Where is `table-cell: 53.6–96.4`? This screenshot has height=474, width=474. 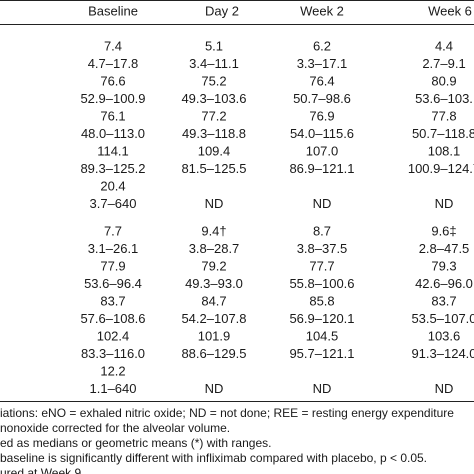 table-cell: 53.6–96.4 is located at coordinates (113, 283).